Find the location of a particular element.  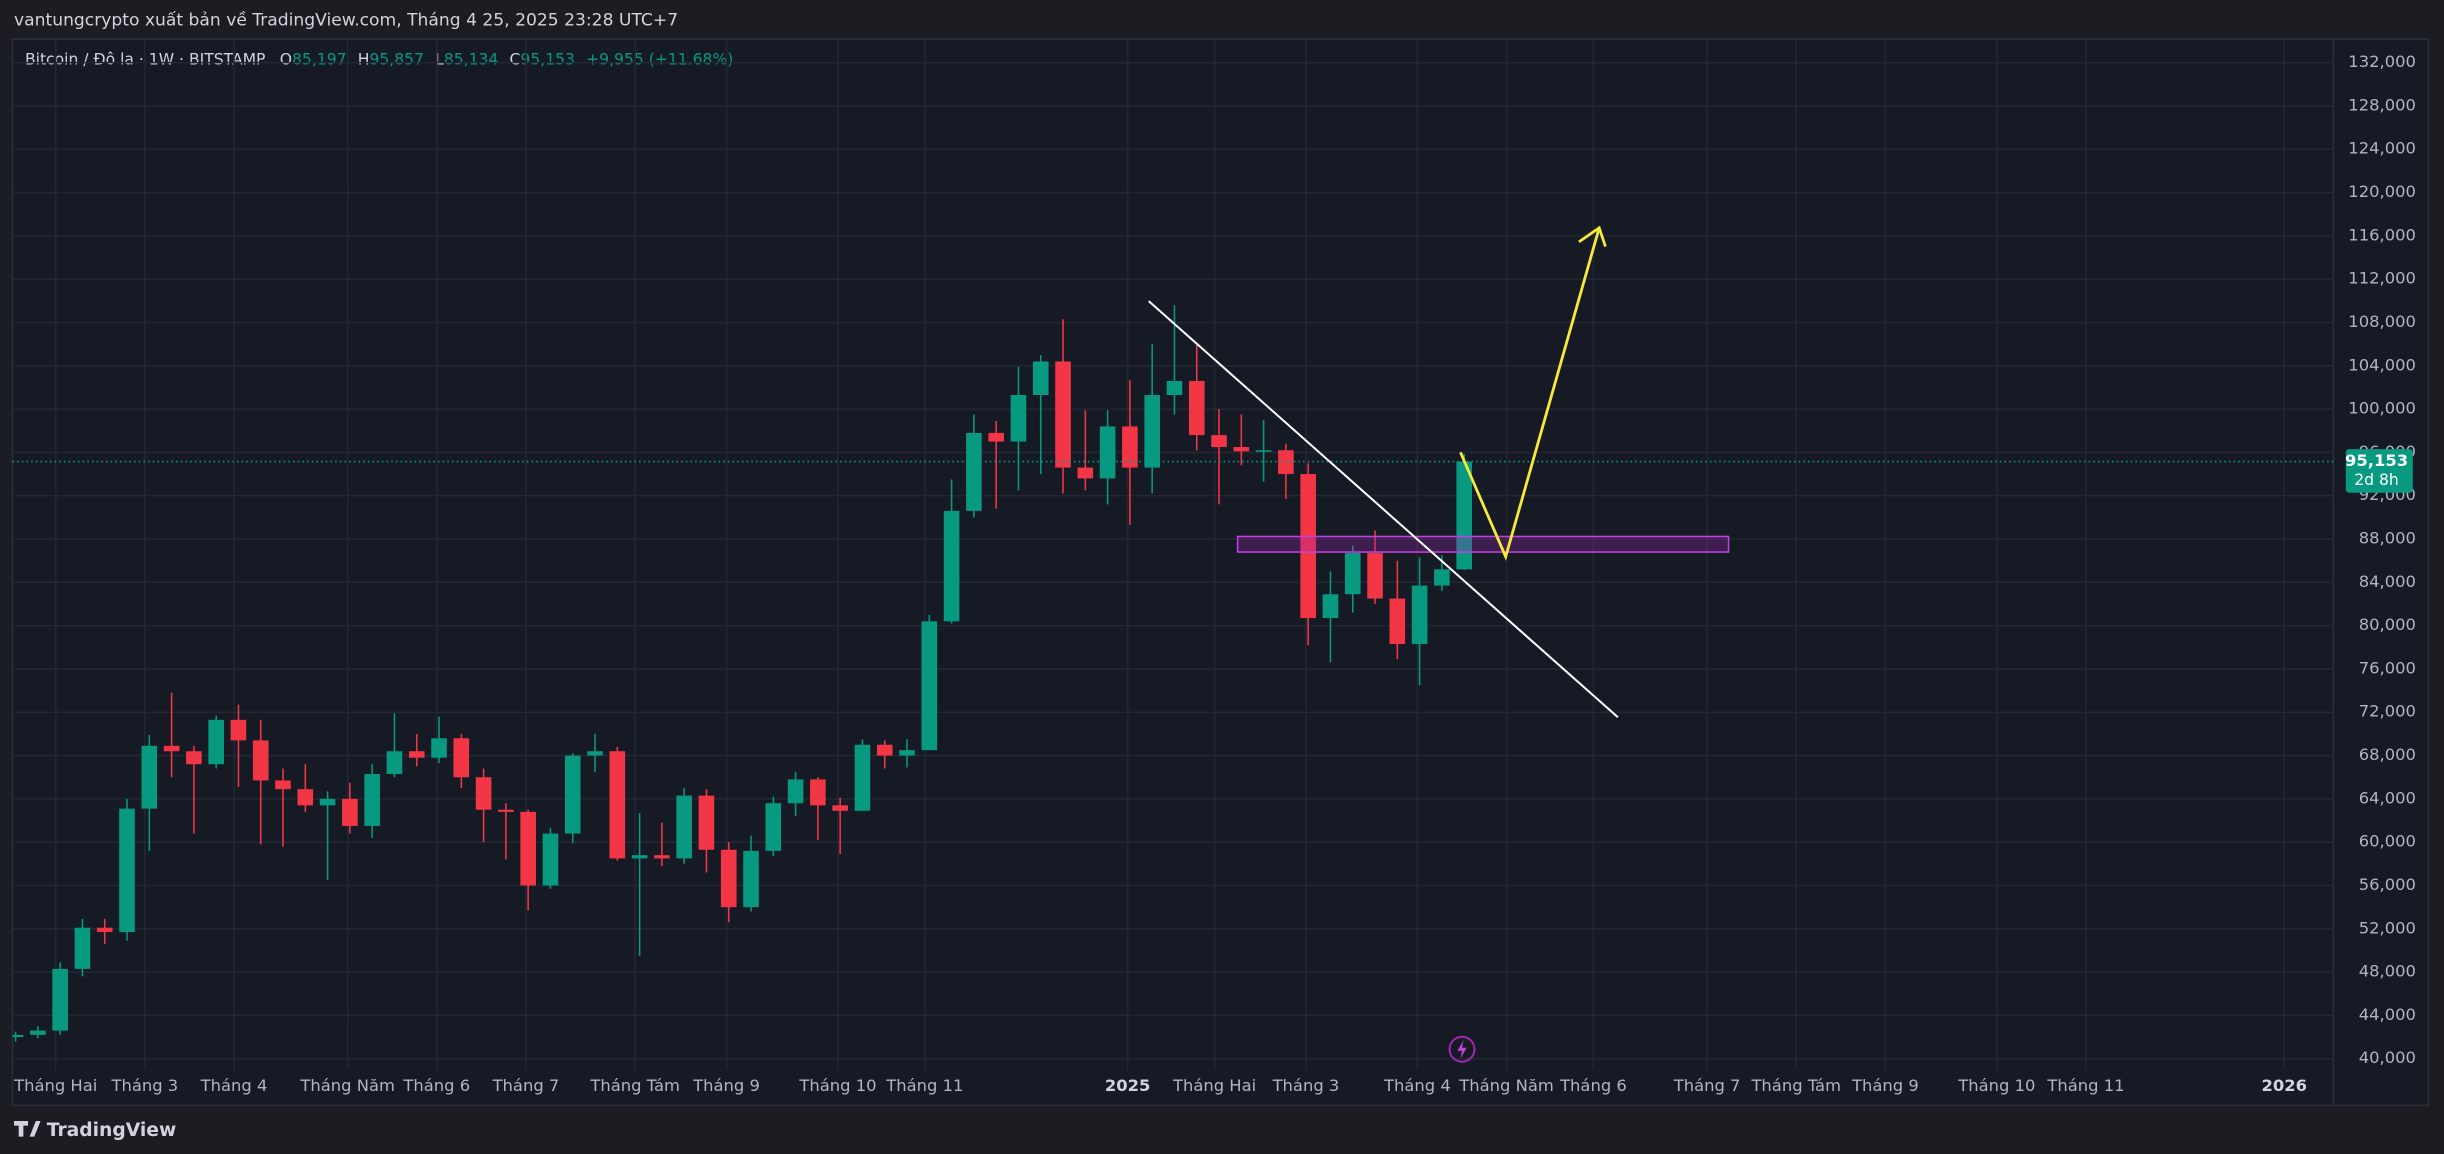

arrow-head is located at coordinates (1592, 236).